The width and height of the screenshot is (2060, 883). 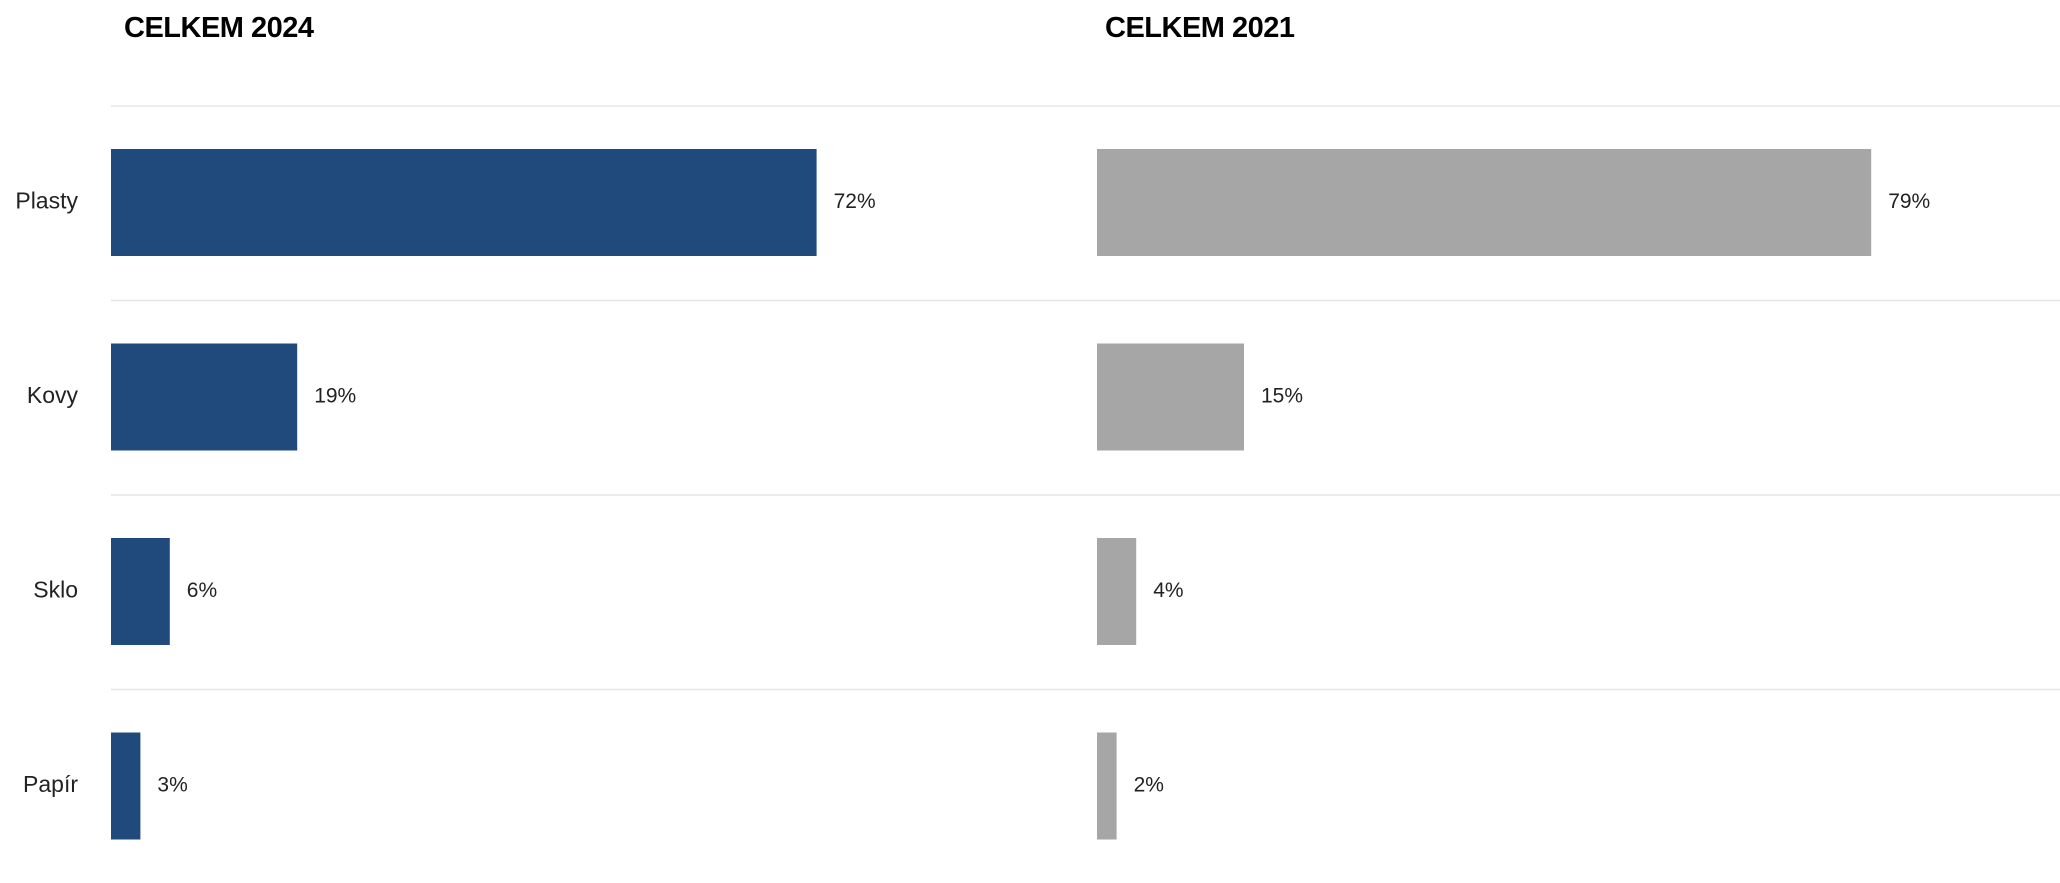 I want to click on value-label-celkem-2024-plasty: 72%, so click(x=855, y=201).